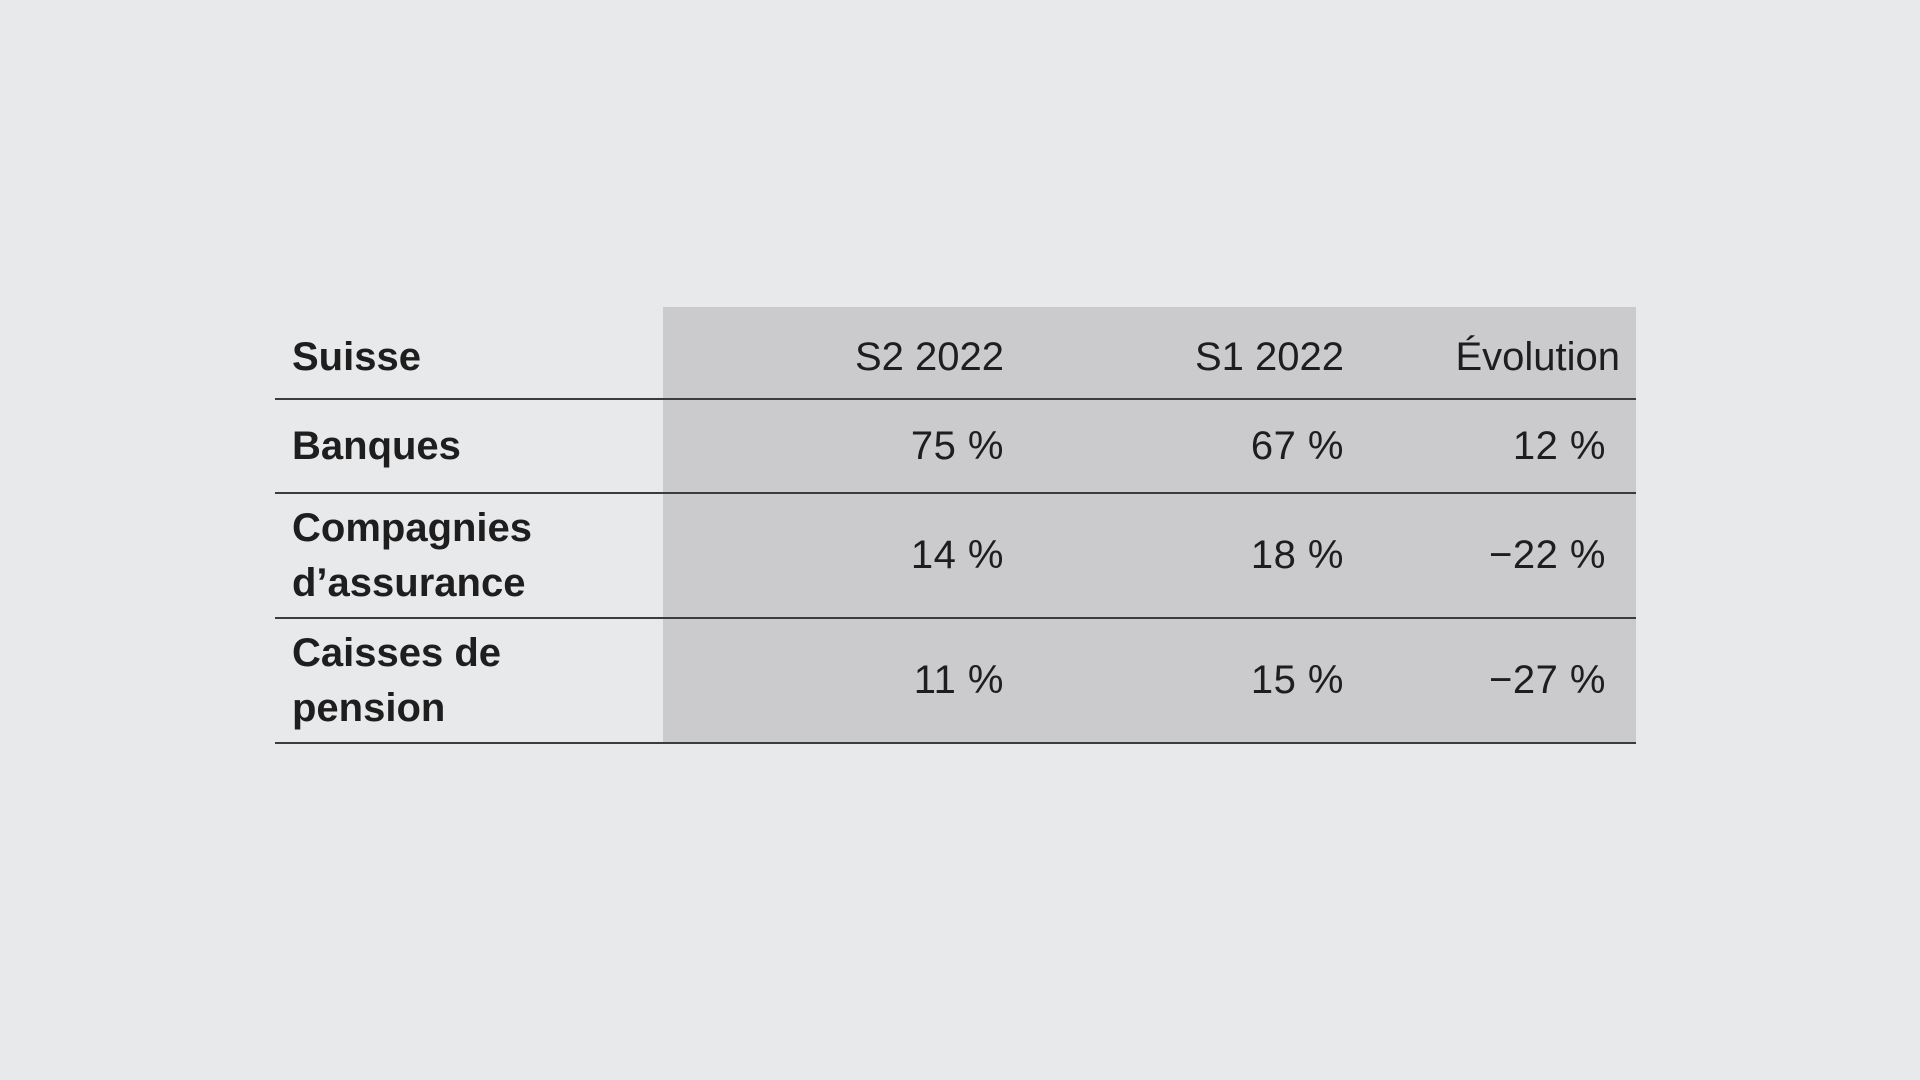  Describe the element at coordinates (1269, 357) in the screenshot. I see `header-s1-2022: S1 2022` at that location.